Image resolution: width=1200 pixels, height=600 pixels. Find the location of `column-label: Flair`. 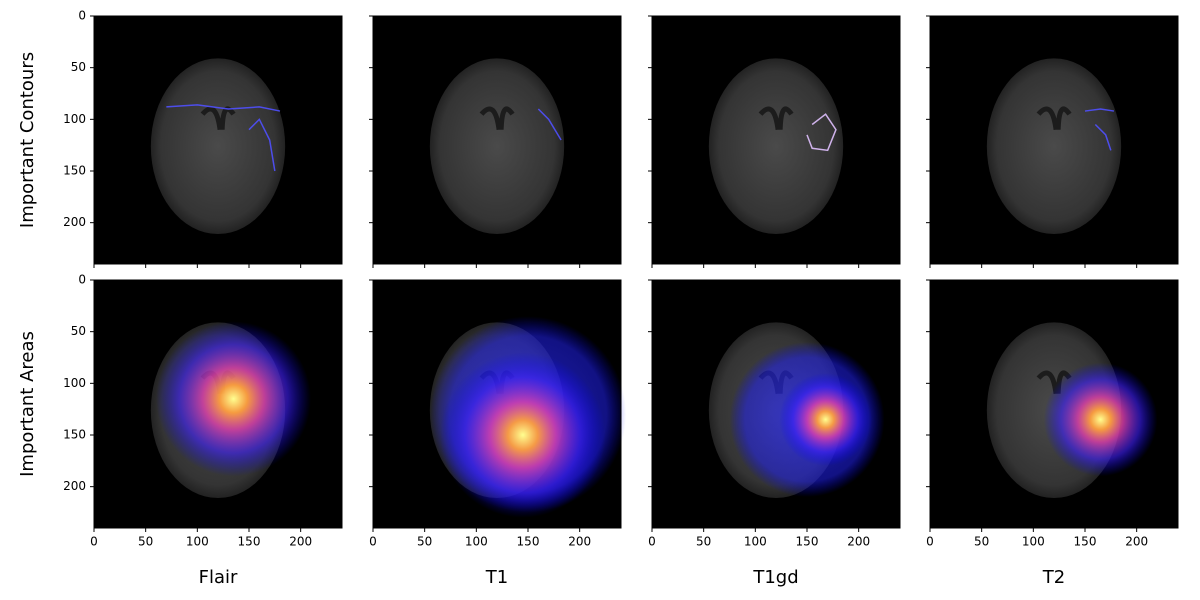

column-label: Flair is located at coordinates (218, 577).